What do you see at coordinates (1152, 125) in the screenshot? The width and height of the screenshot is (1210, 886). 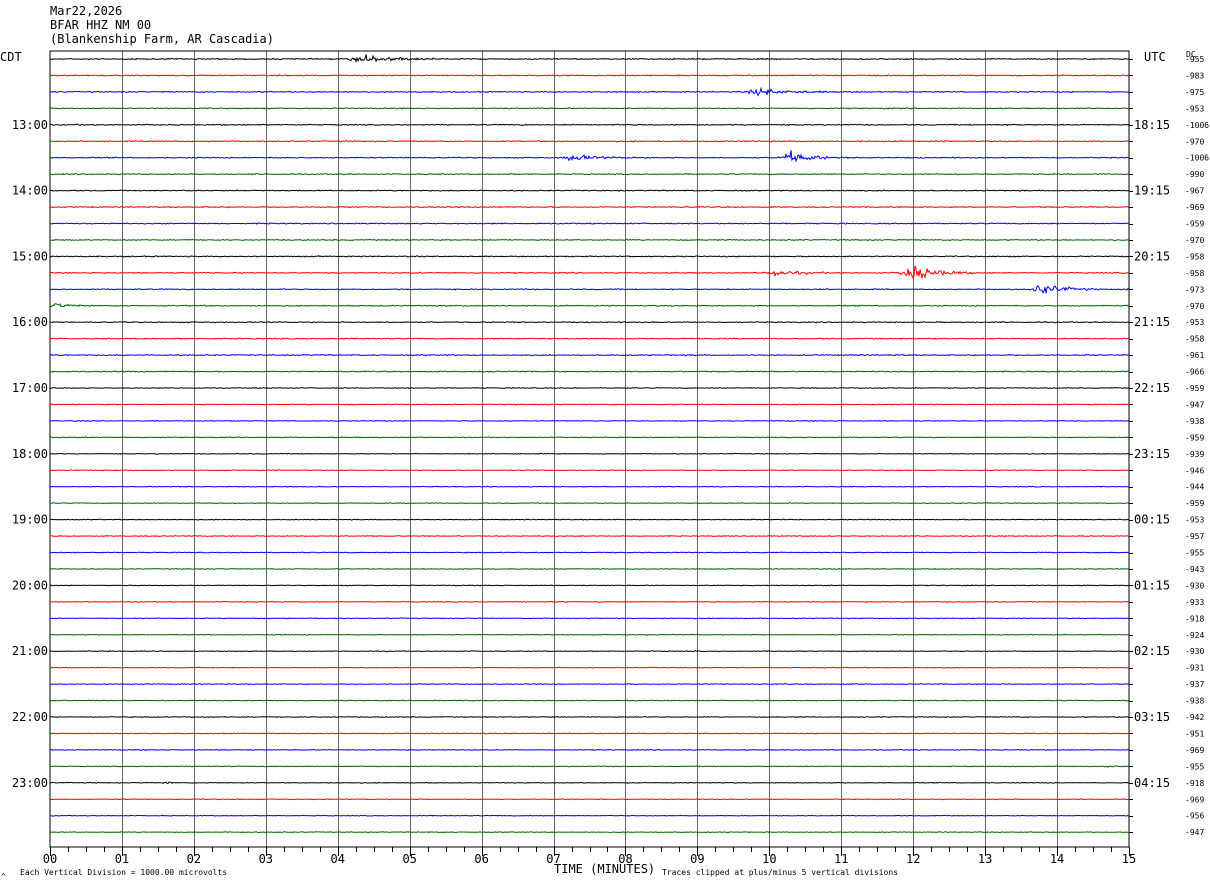 I see `right-hour-label: 18:15` at bounding box center [1152, 125].